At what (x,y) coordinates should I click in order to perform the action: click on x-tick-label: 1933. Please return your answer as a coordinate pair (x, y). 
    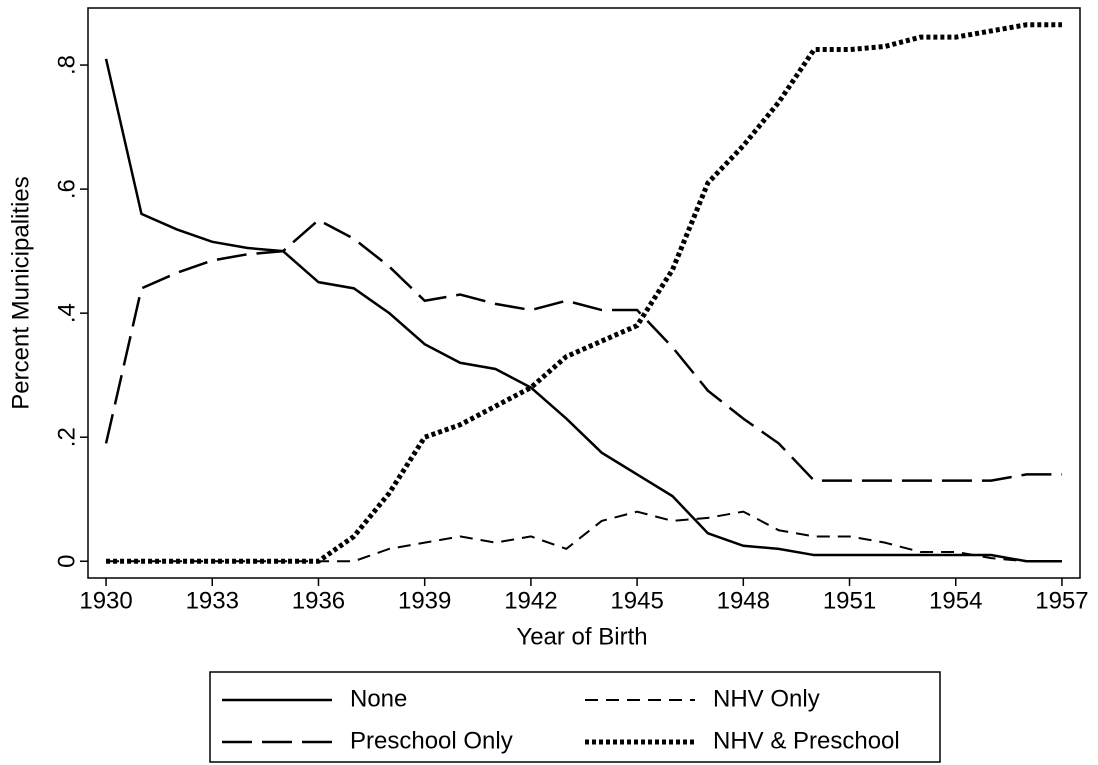
    Looking at the image, I should click on (212, 600).